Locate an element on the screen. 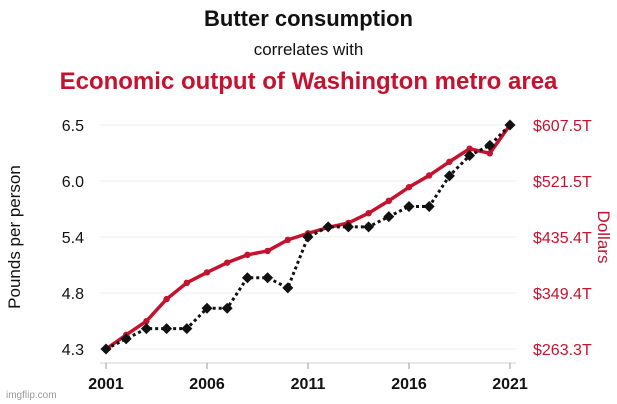  chart-title: Butter consumption is located at coordinates (308, 18).